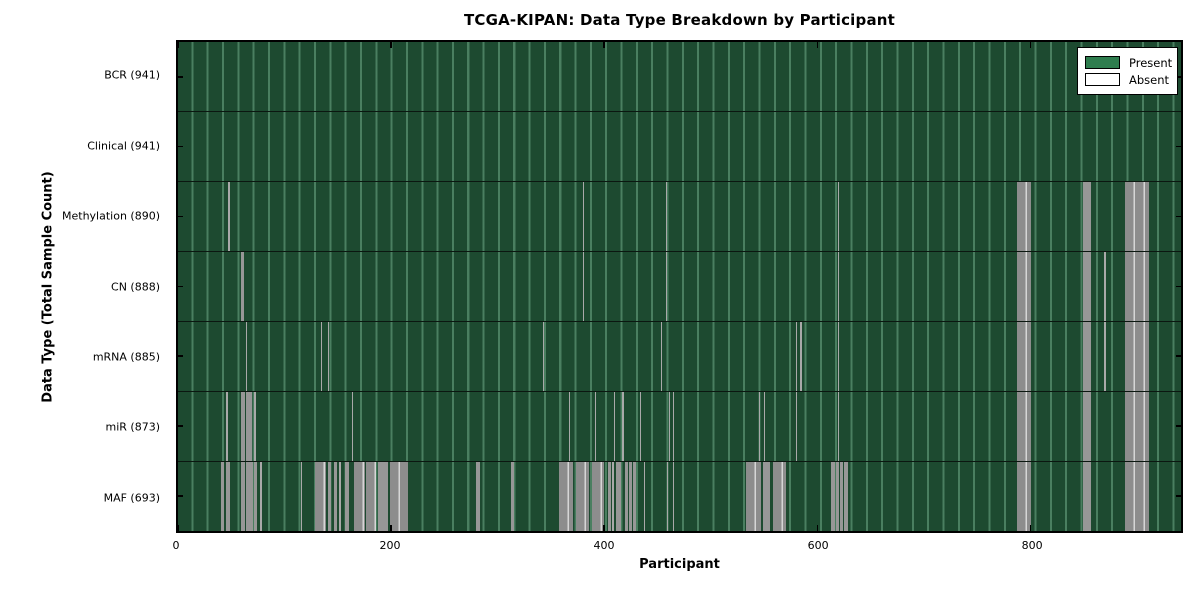 The height and width of the screenshot is (600, 1200). I want to click on x-tick-label: 800, so click(1032, 545).